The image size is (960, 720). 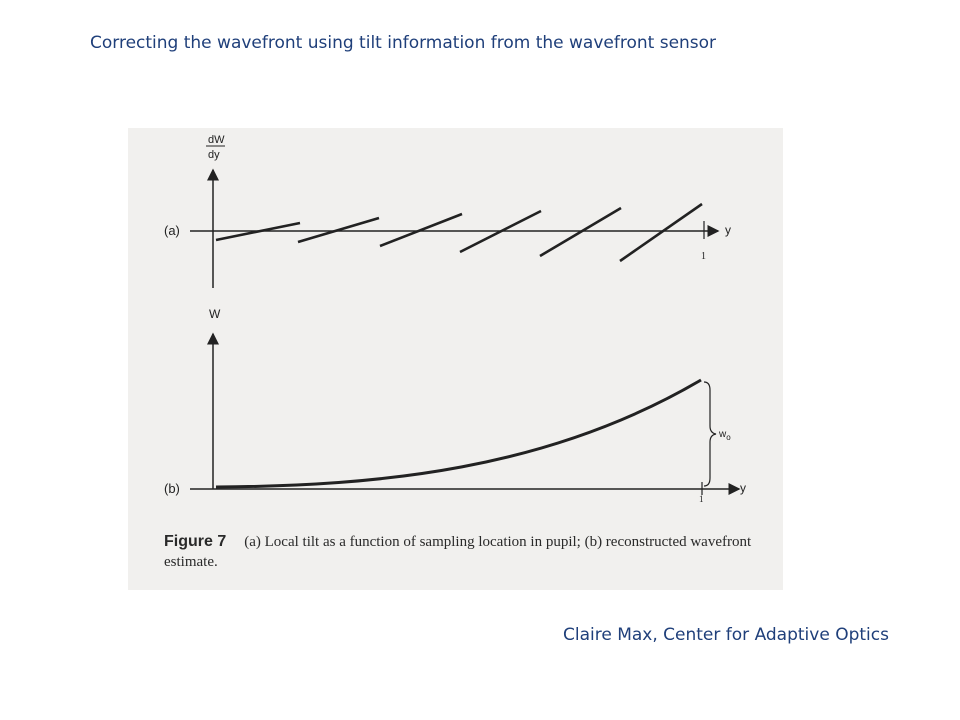 What do you see at coordinates (214, 155) in the screenshot?
I see `panel-a-y-axis-label-den: dy` at bounding box center [214, 155].